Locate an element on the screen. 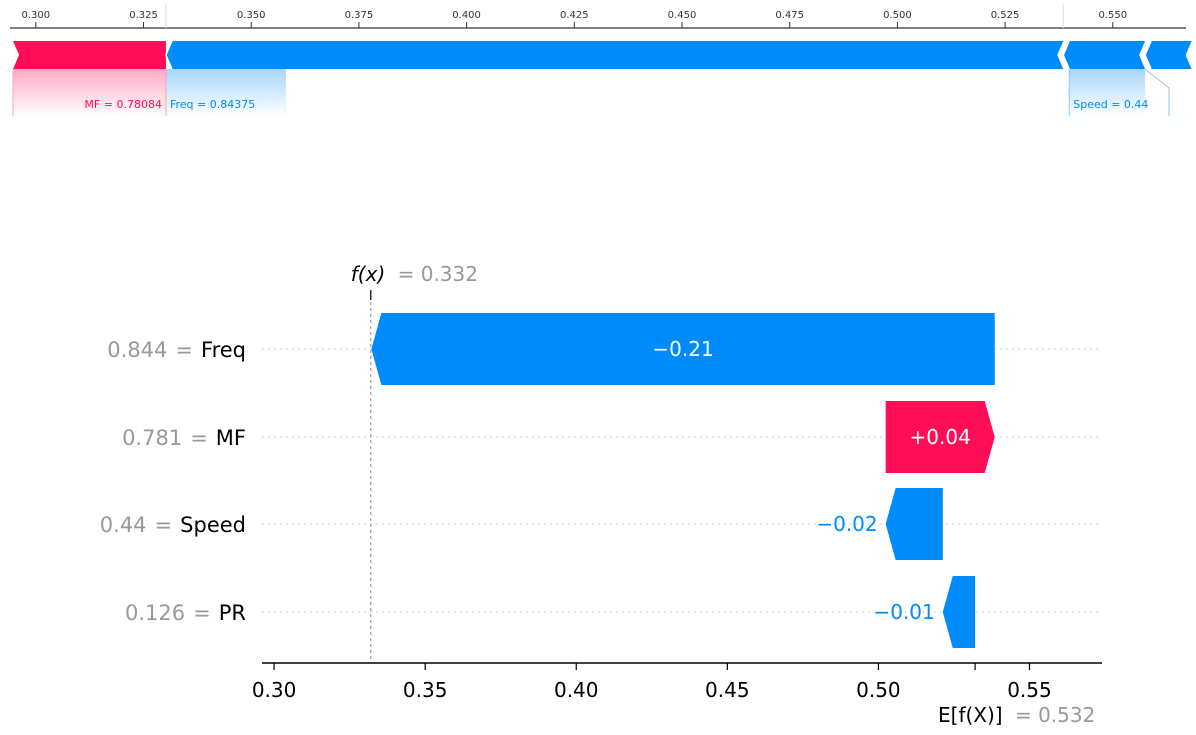 Image resolution: width=1196 pixels, height=735 pixels. fx-annotation: f(x) = 0.332 is located at coordinates (414, 274).